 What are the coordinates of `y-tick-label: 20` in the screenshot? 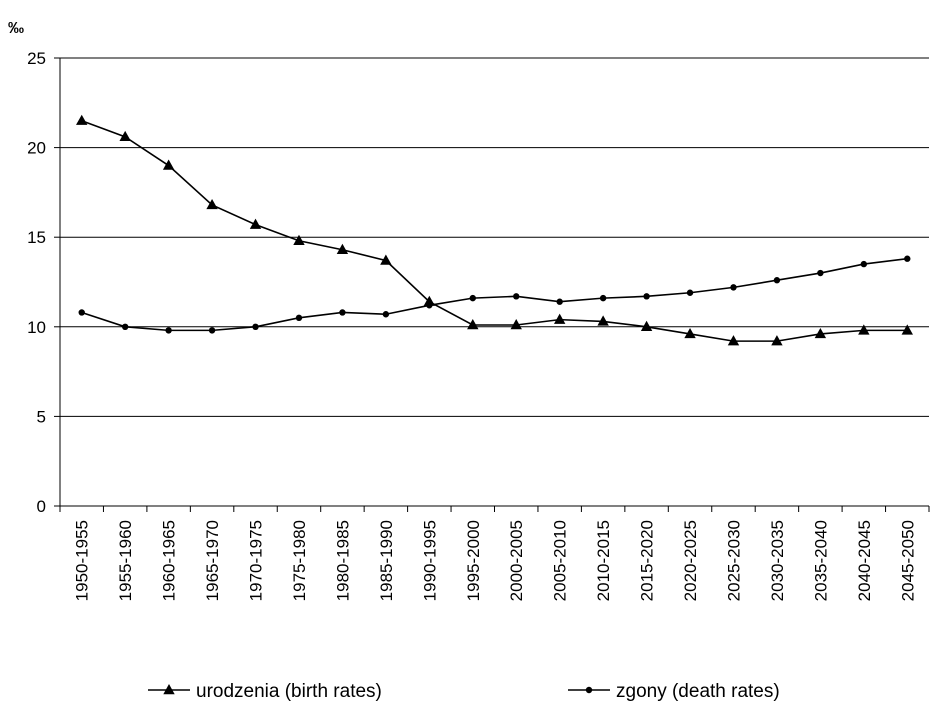 It's located at (36, 148).